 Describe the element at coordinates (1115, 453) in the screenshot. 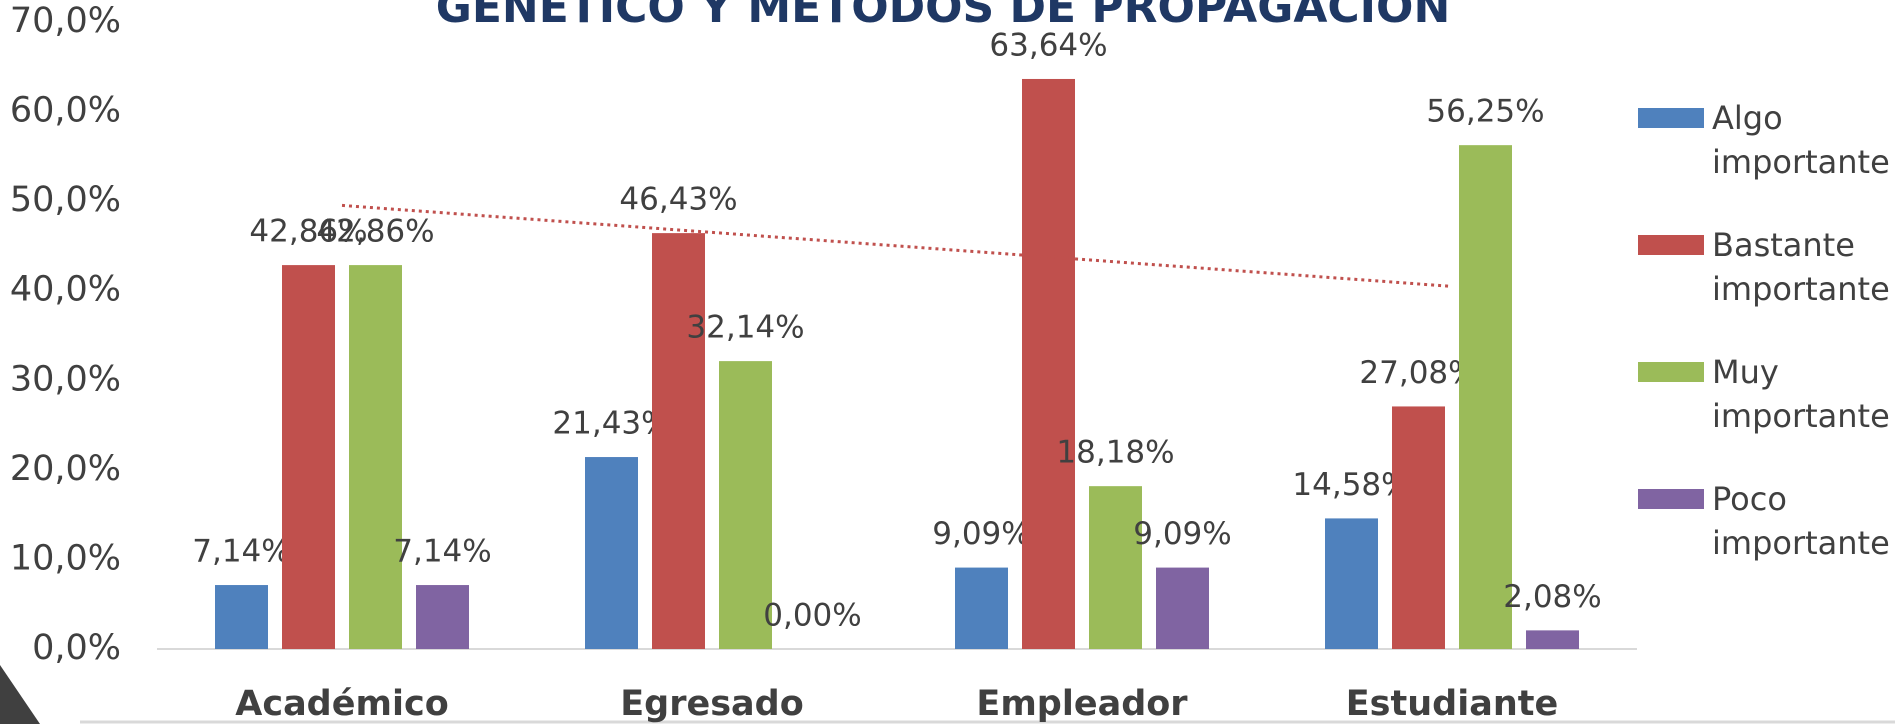

I see `data-label: 18,18%` at that location.